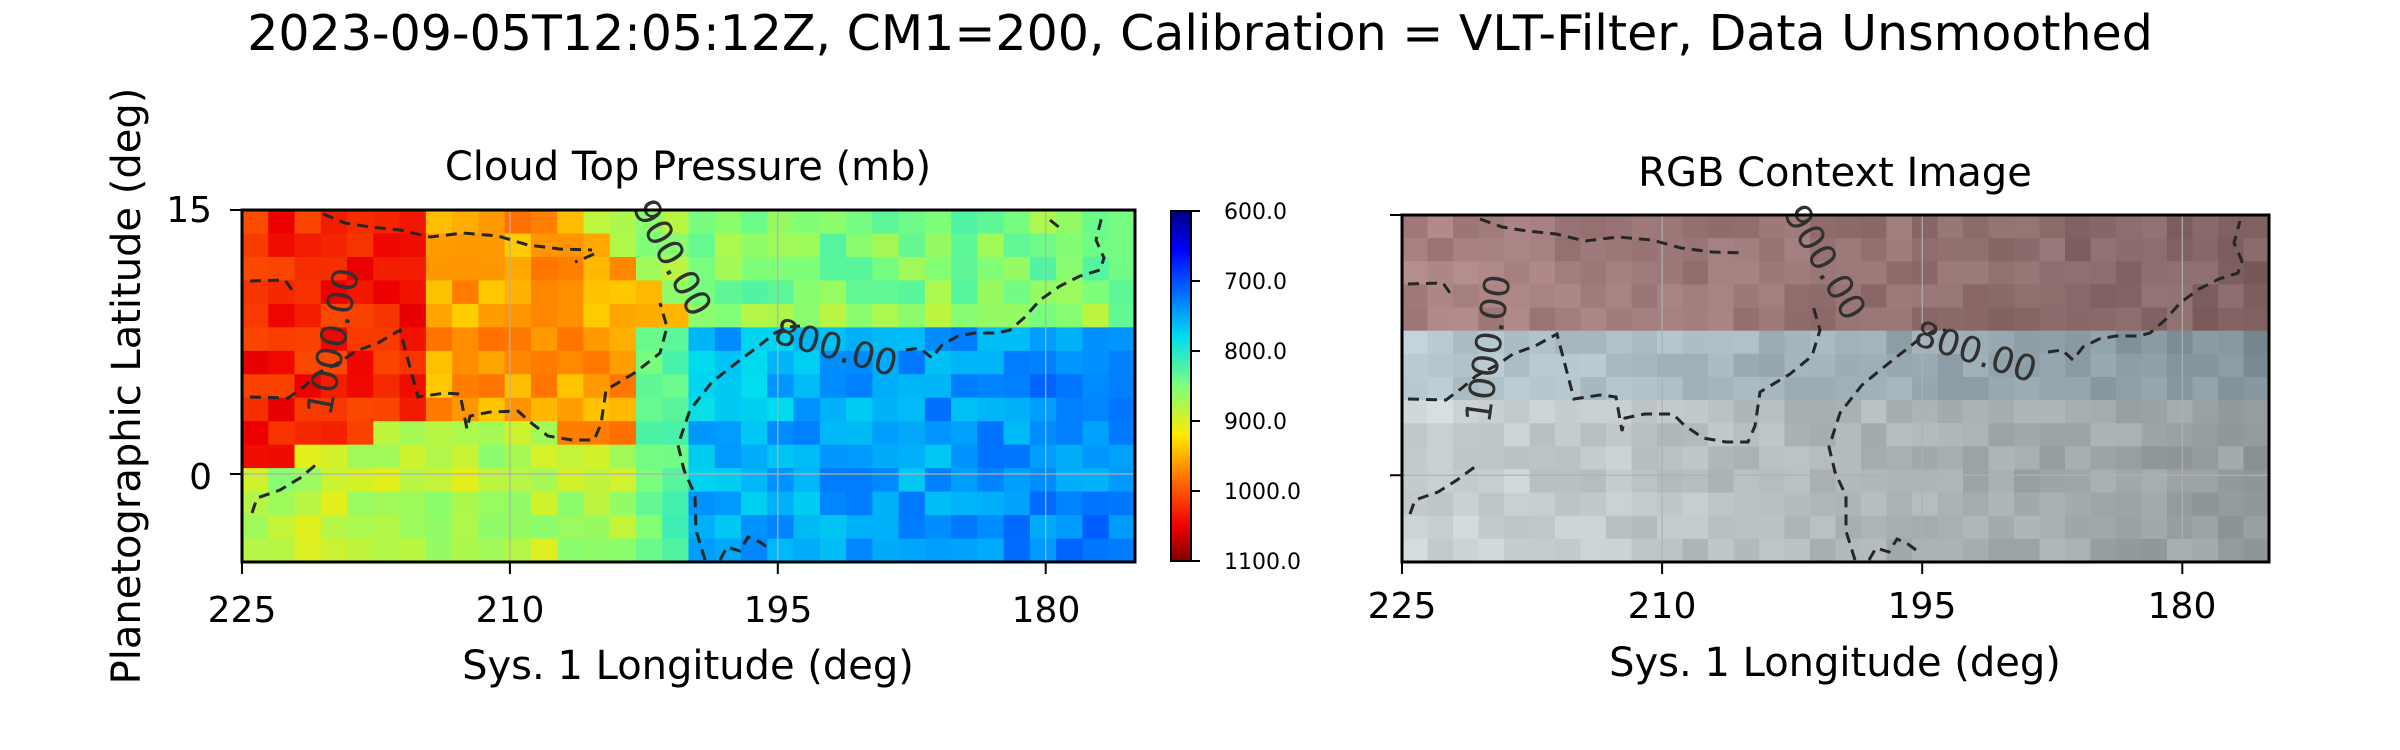  Describe the element at coordinates (271, 284) in the screenshot. I see `contour-1000-north` at that location.